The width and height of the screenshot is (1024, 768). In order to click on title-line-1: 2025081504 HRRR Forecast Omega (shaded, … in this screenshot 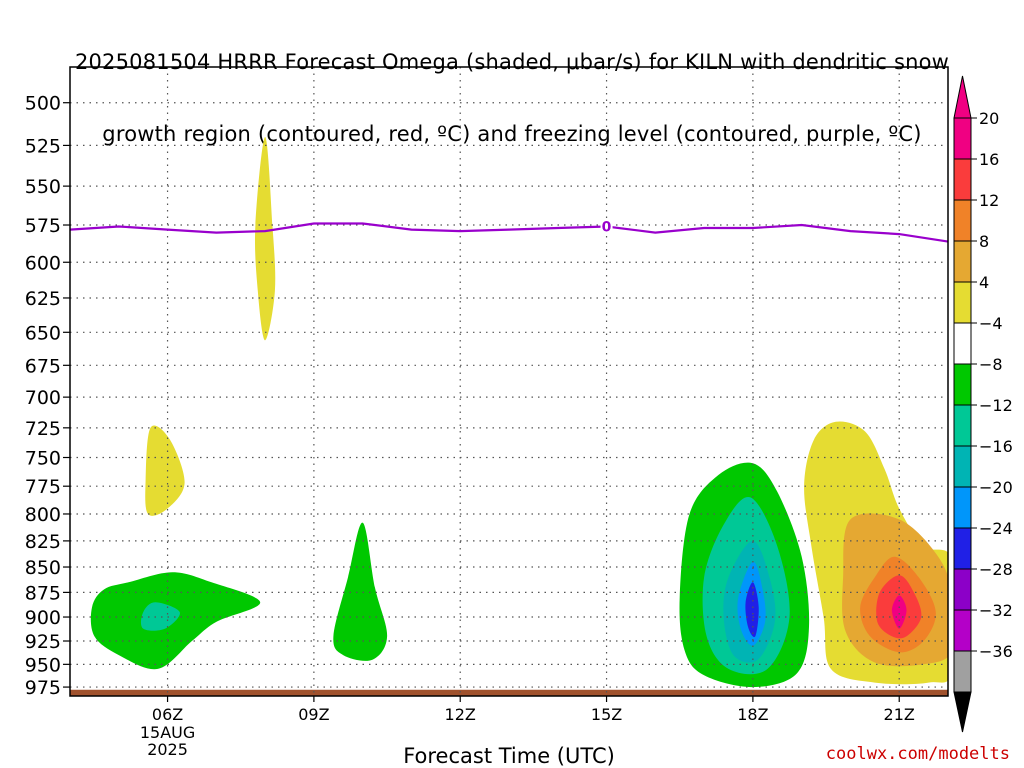, I will do `click(512, 62)`.